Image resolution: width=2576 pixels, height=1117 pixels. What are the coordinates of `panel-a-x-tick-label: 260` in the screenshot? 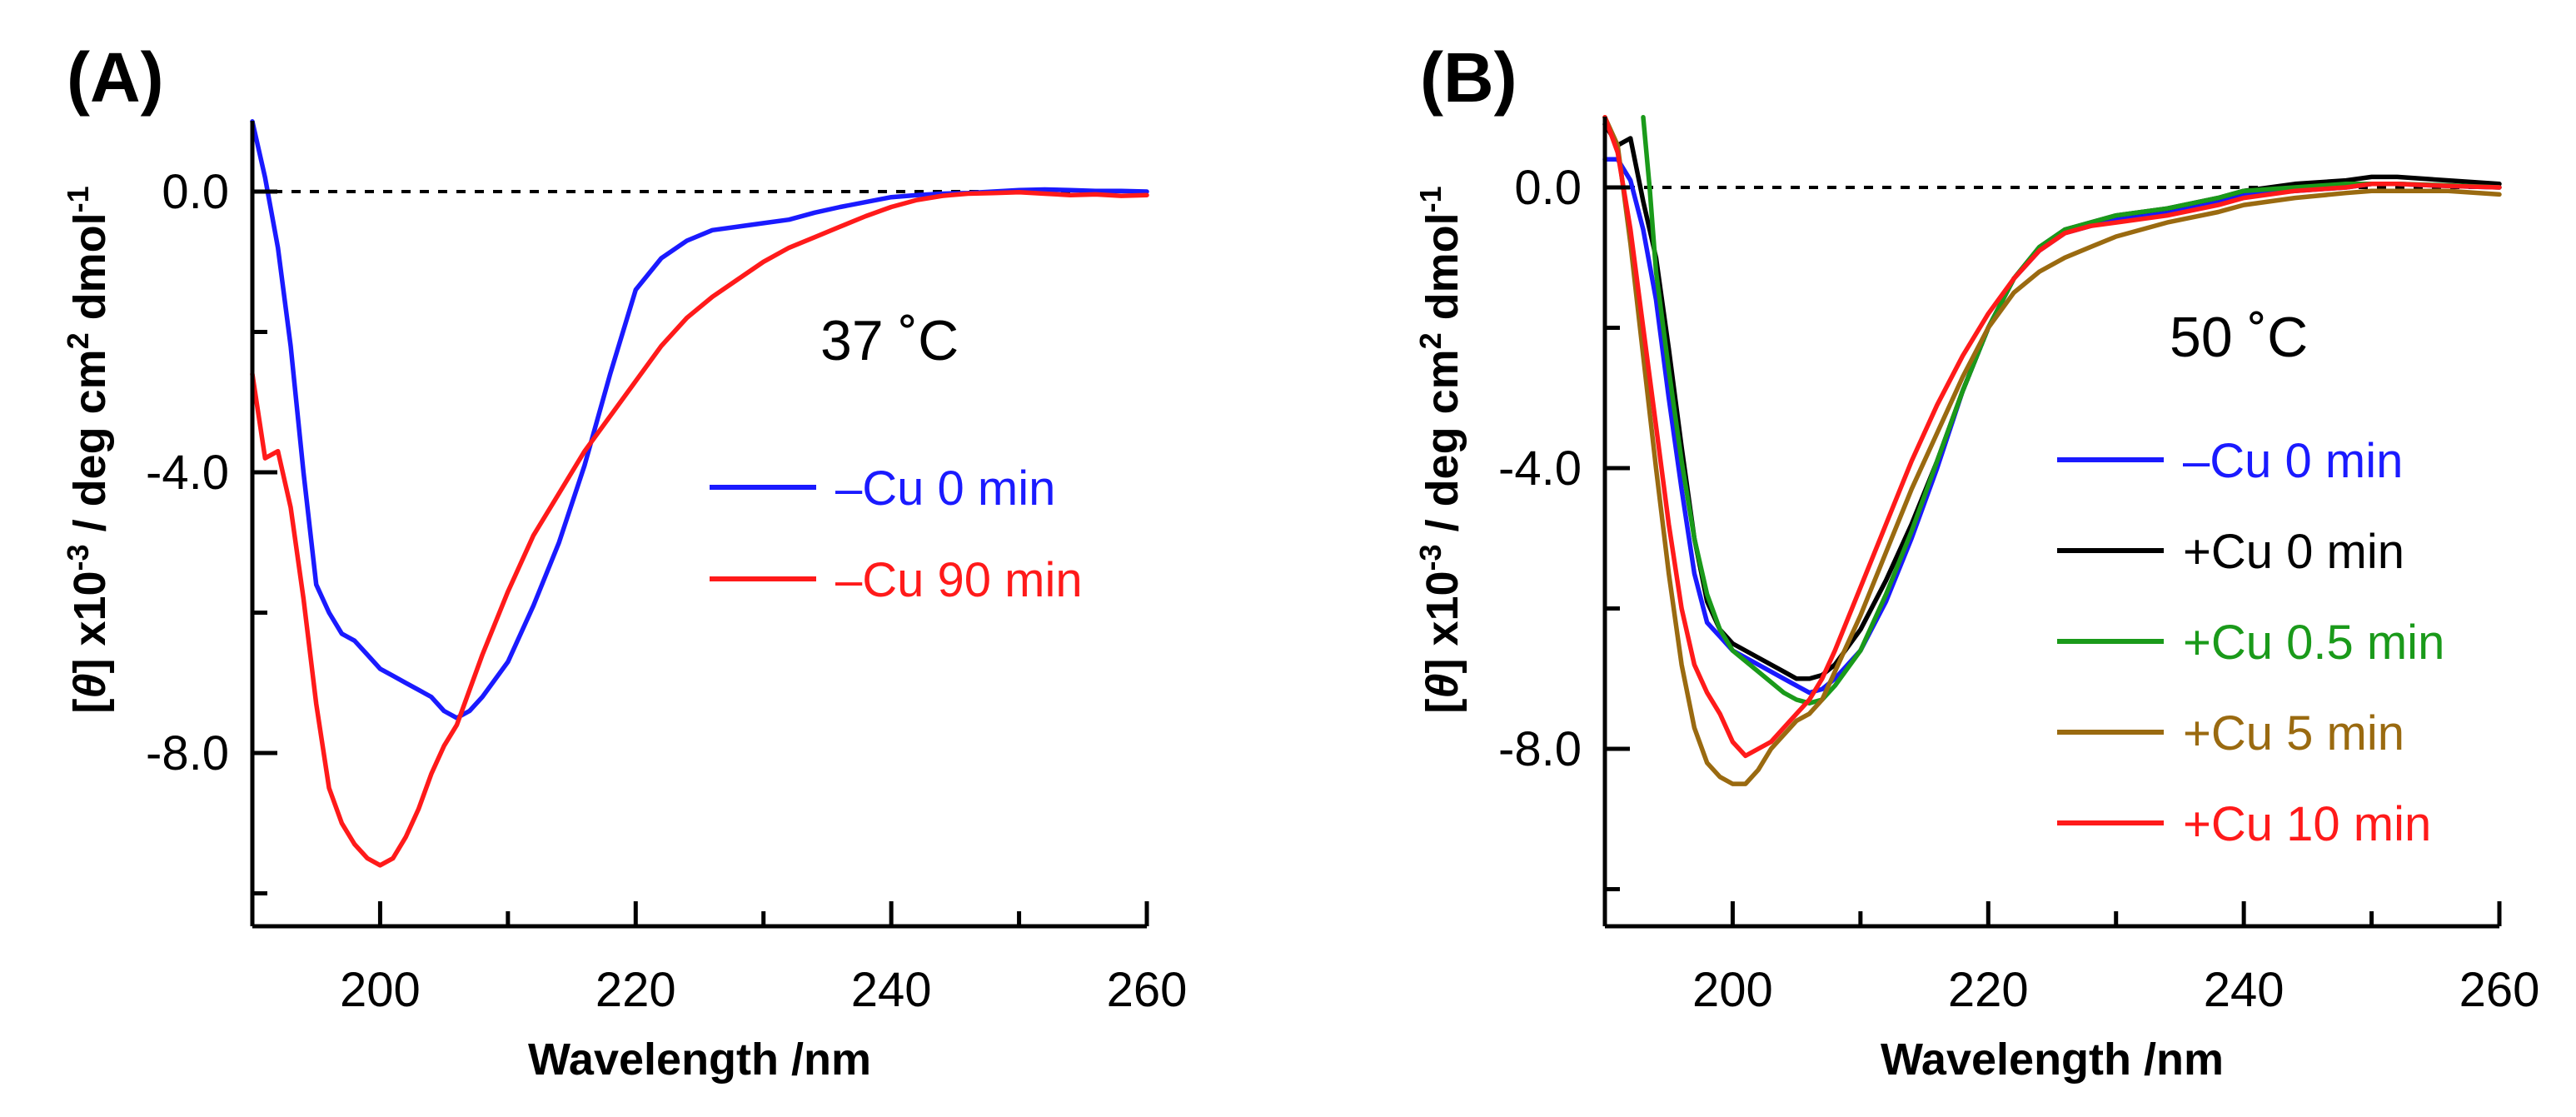 It's located at (1147, 990).